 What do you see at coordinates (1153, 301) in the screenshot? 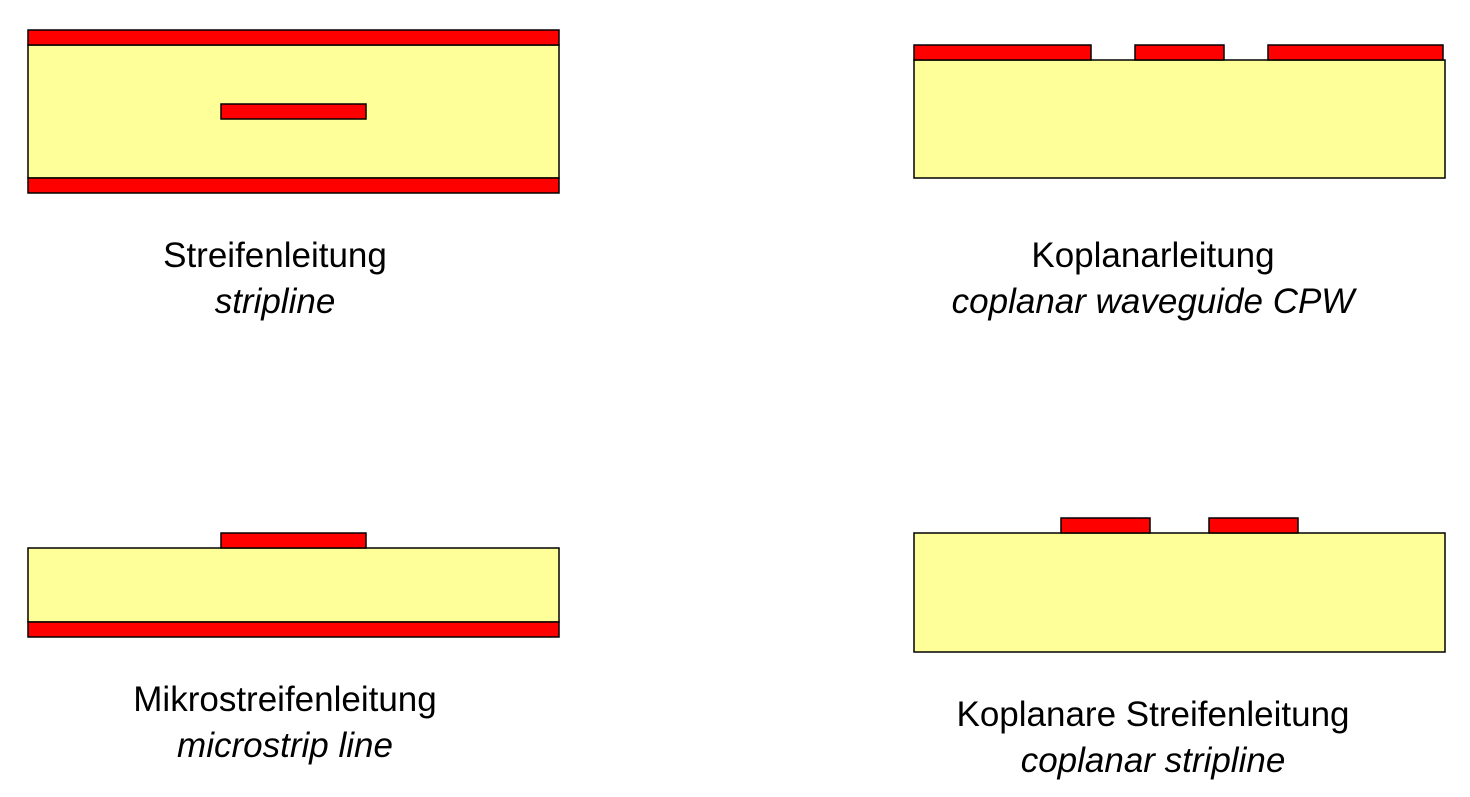
I see `cpw-label-en: coplanar waveguide CPW` at bounding box center [1153, 301].